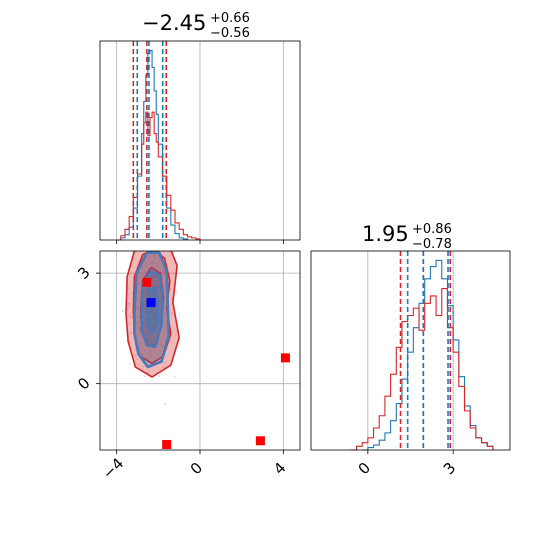 This screenshot has width=550, height=555. What do you see at coordinates (216, 363) in the screenshot?
I see `joint-panel-points` at bounding box center [216, 363].